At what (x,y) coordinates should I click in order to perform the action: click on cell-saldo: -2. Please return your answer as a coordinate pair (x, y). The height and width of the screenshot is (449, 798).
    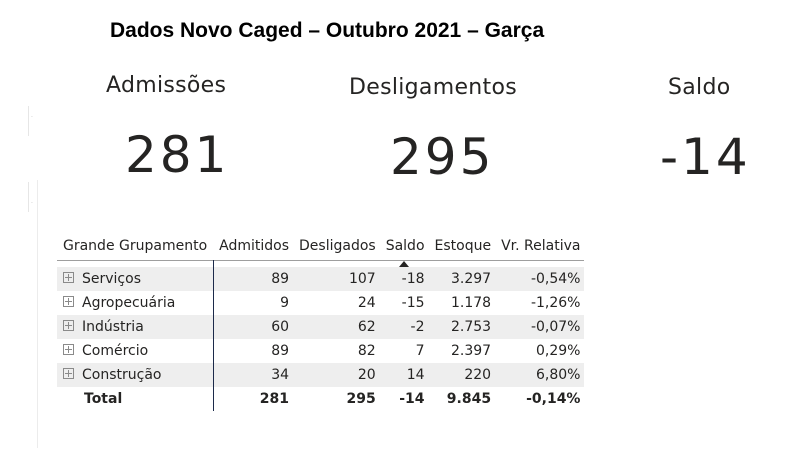
    Looking at the image, I should click on (404, 327).